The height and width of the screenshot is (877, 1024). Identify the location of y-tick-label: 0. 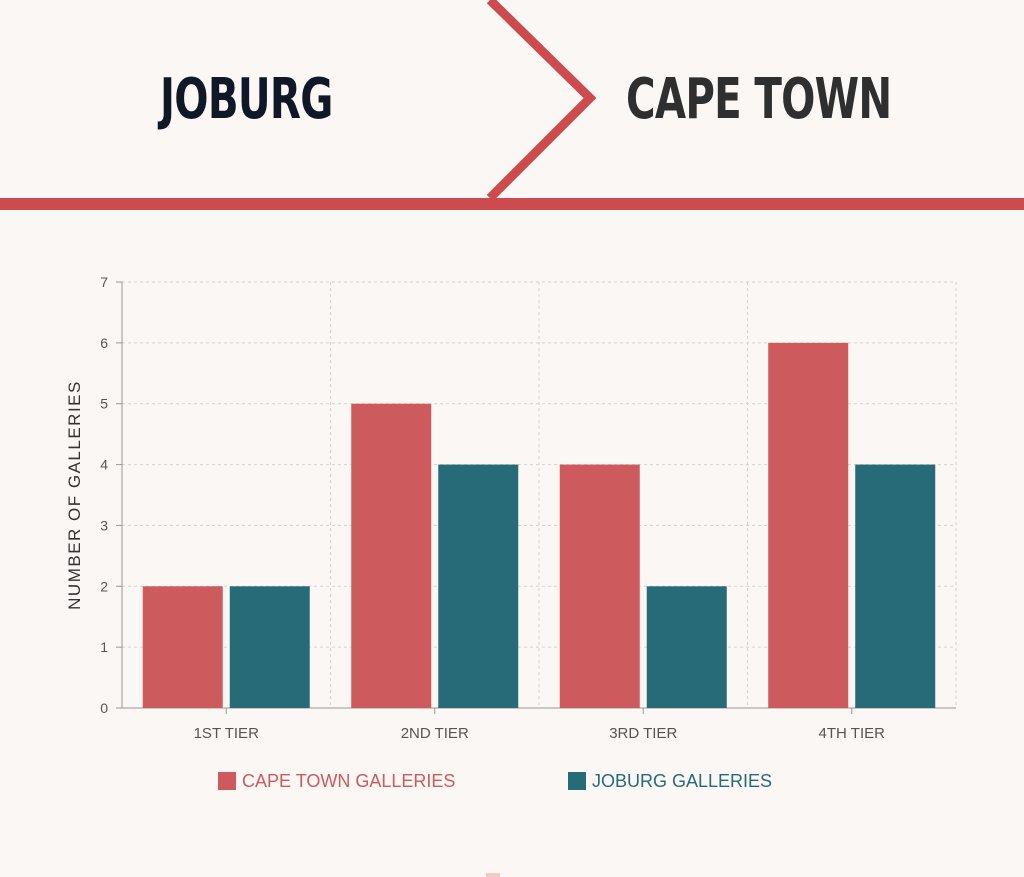
(104, 708).